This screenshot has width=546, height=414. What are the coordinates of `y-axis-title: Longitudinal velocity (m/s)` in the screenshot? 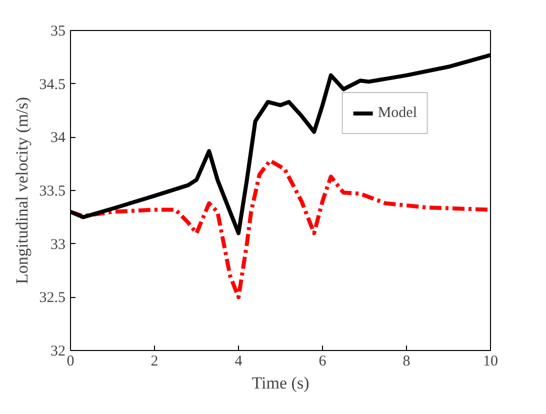 It's located at (22, 190).